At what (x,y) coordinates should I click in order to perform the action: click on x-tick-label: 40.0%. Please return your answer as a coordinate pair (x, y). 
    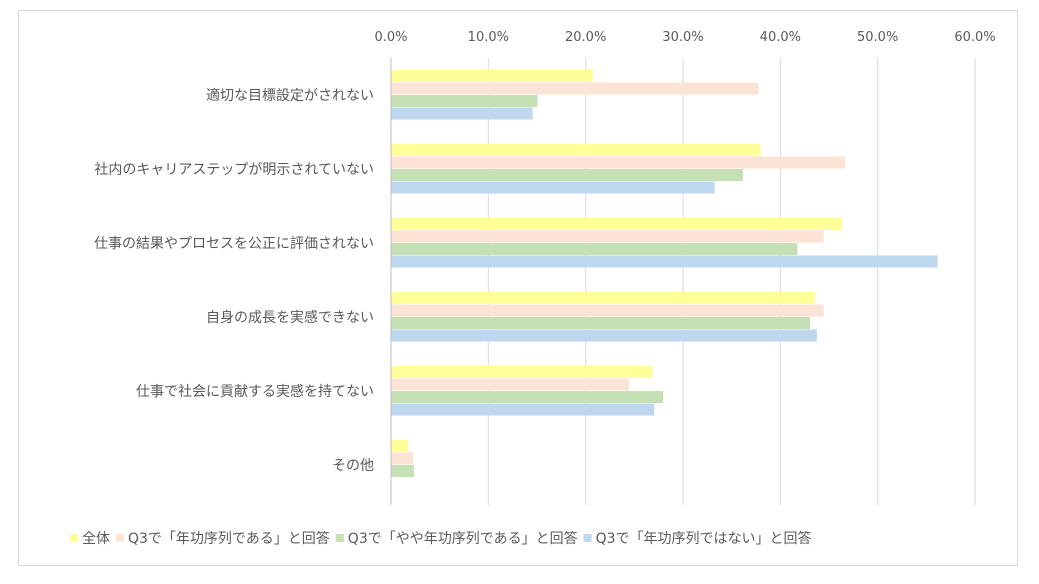
    Looking at the image, I should click on (780, 37).